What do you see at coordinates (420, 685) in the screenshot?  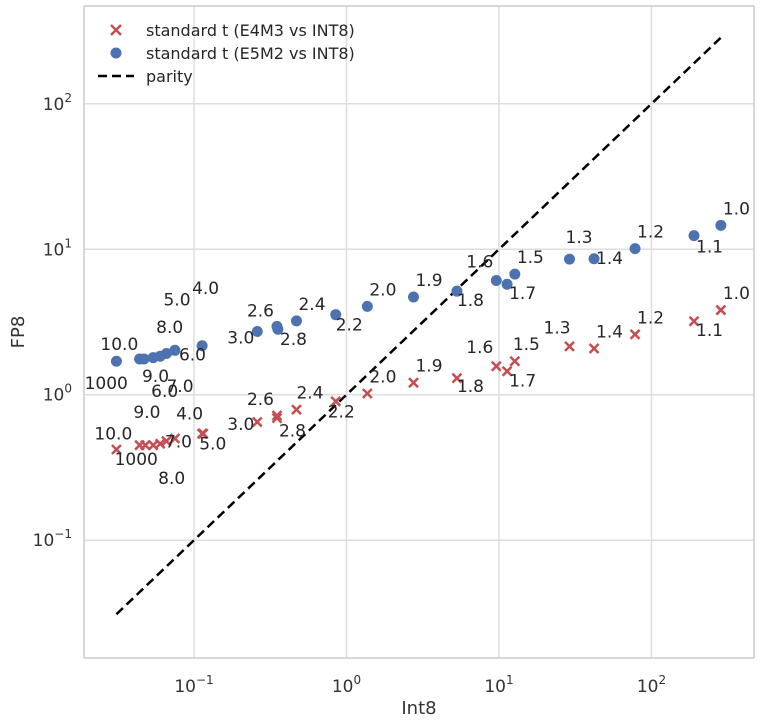 I see `x-tick-labels: 10⁻¹ 10⁰ 10¹ 10²` at bounding box center [420, 685].